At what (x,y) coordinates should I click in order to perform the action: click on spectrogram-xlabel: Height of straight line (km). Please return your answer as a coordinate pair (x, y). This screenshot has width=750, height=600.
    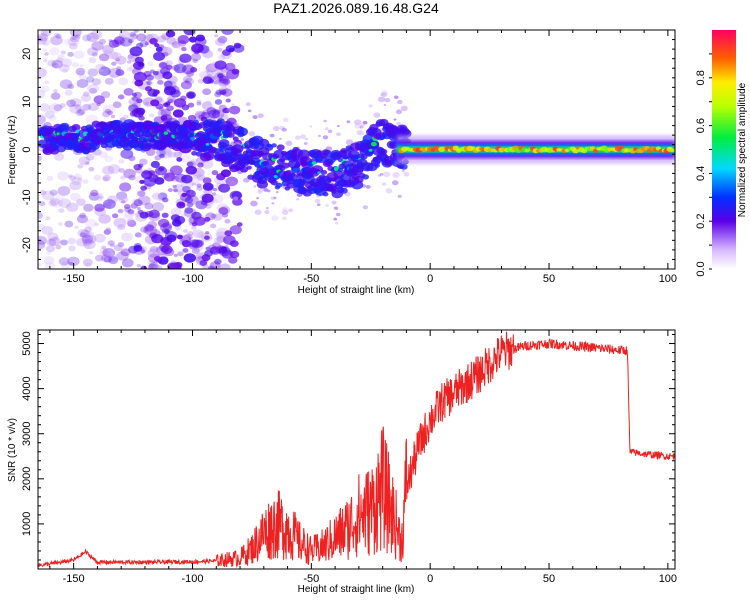
    Looking at the image, I should click on (356, 290).